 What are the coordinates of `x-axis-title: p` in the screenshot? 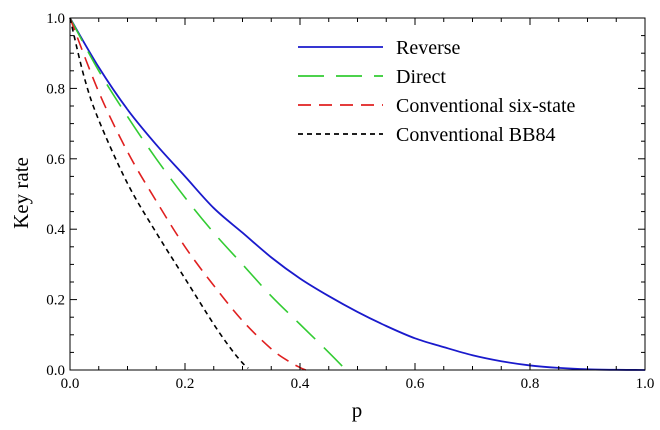 It's located at (357, 410).